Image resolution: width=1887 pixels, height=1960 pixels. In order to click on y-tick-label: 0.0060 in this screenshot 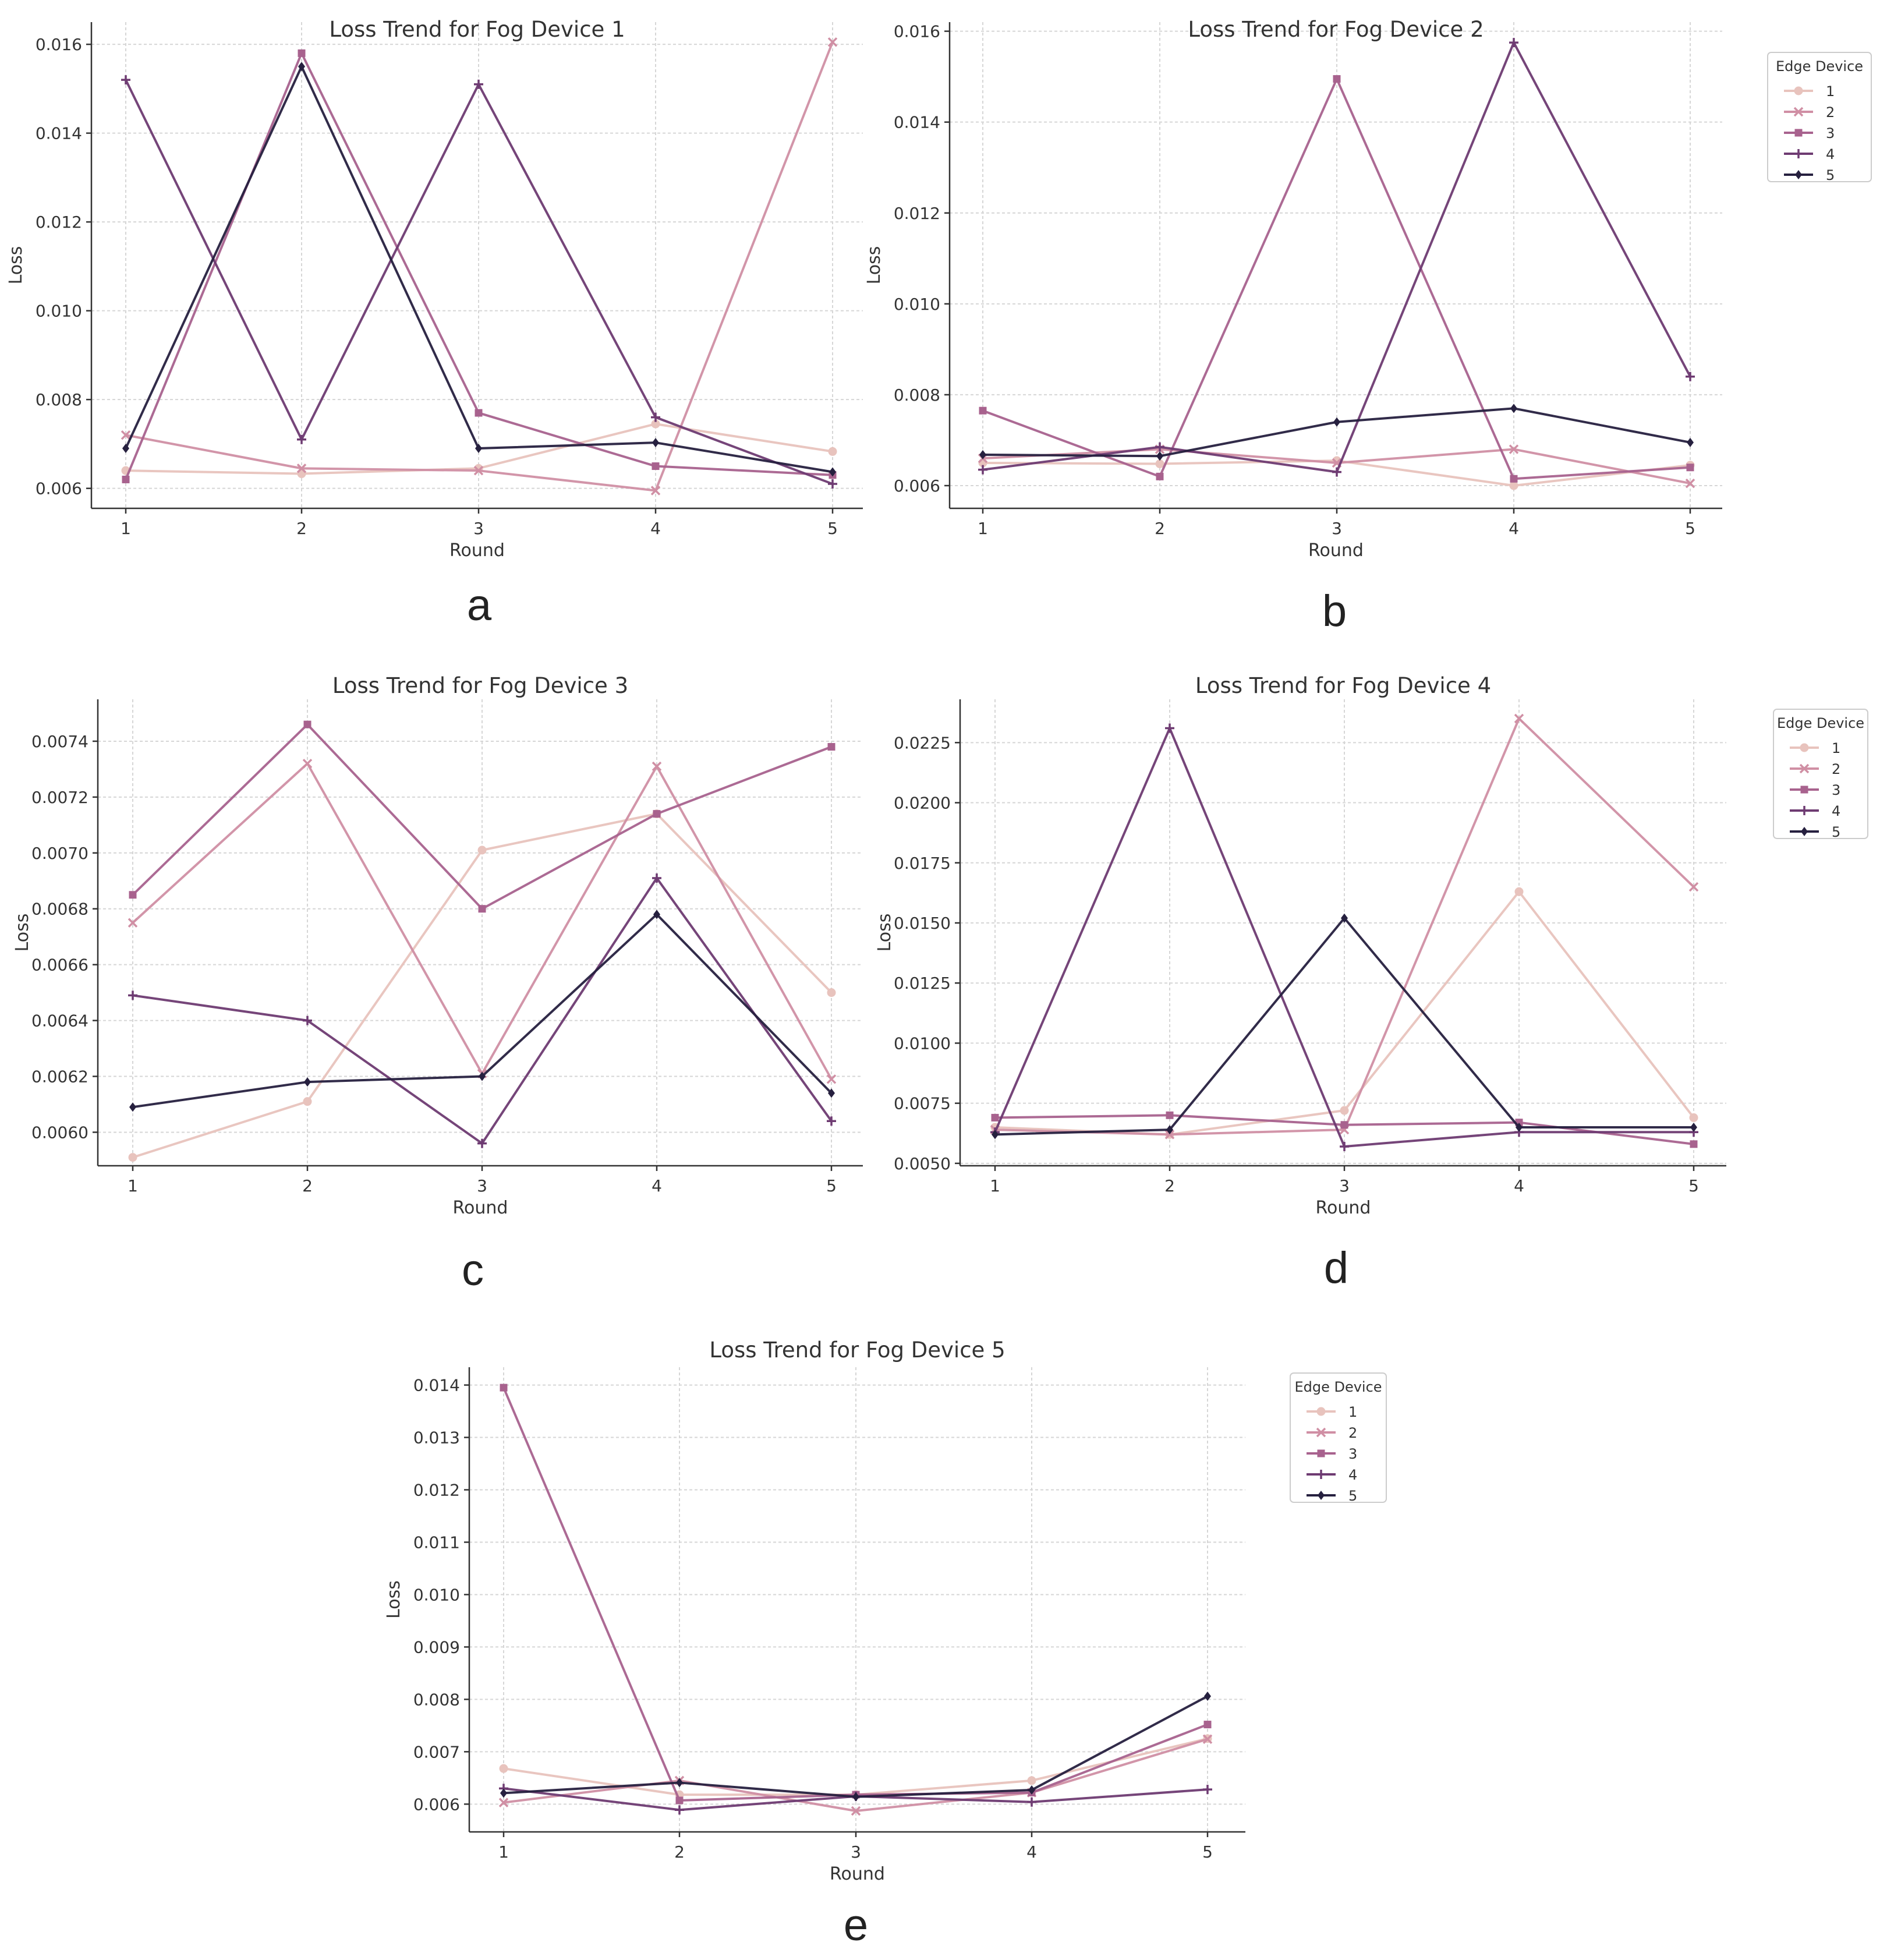, I will do `click(59, 1132)`.